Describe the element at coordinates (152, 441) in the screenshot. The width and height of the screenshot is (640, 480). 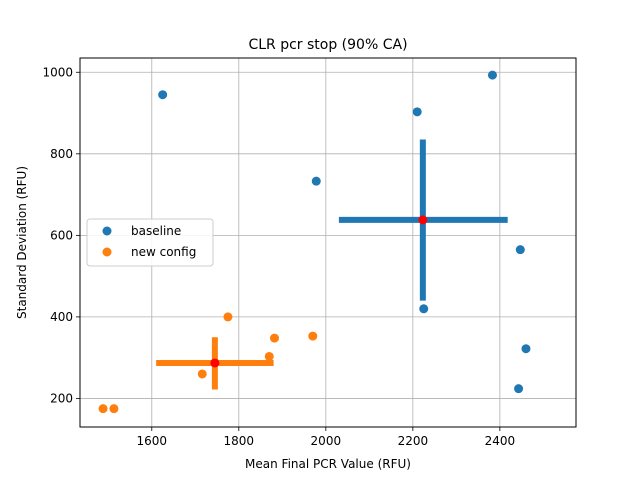
I see `x-tick-label: 1600` at that location.